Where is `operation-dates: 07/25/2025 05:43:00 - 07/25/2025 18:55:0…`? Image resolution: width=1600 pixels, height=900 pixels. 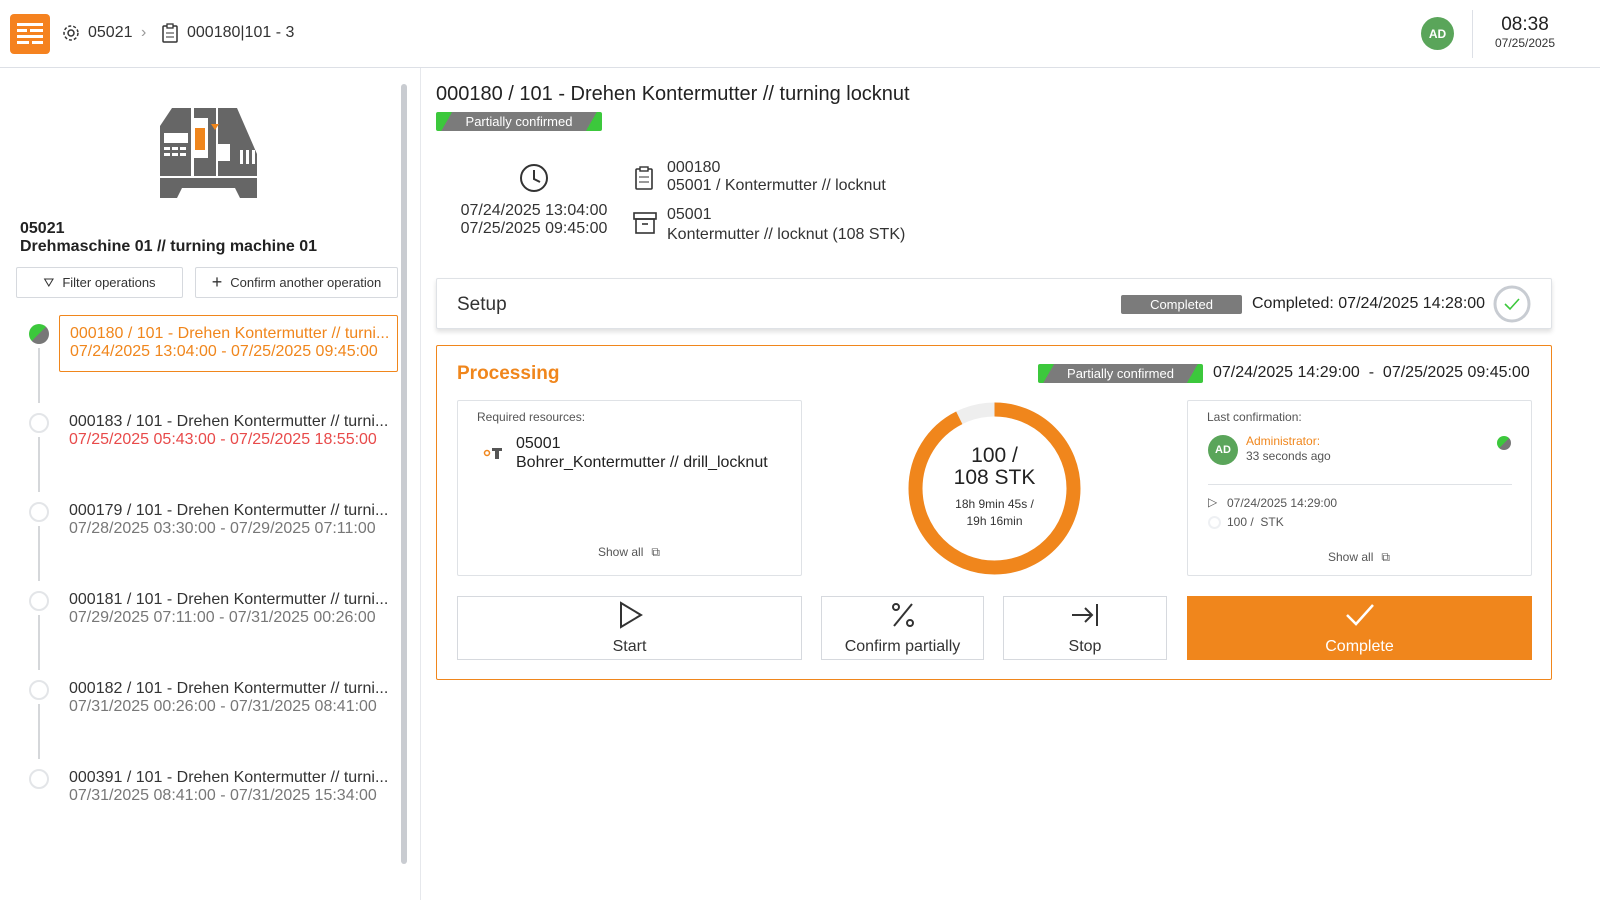 operation-dates: 07/25/2025 05:43:00 - 07/25/2025 18:55:0… is located at coordinates (223, 439).